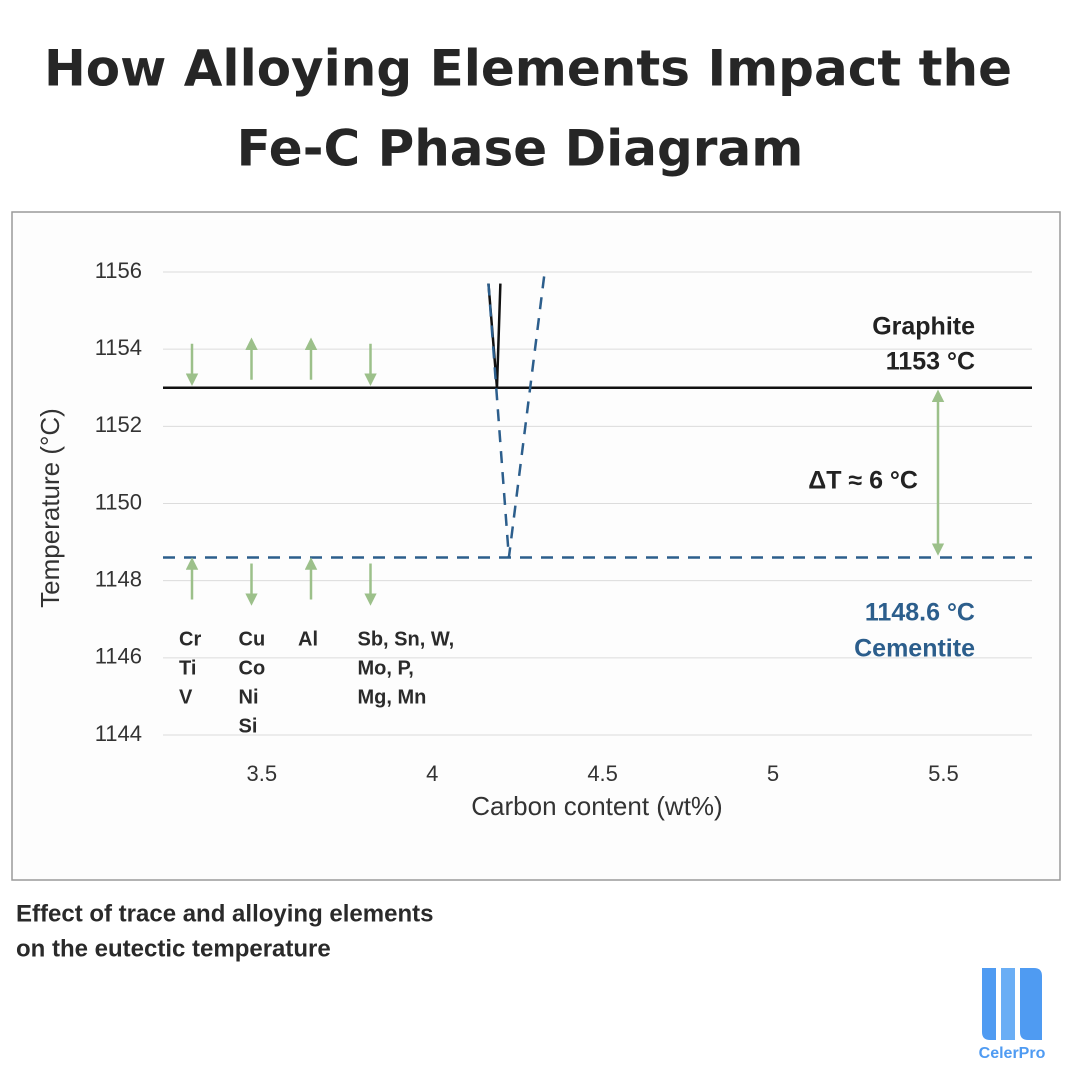 The image size is (1080, 1080). I want to click on x-axis-label: Carbon content (wt%), so click(596, 806).